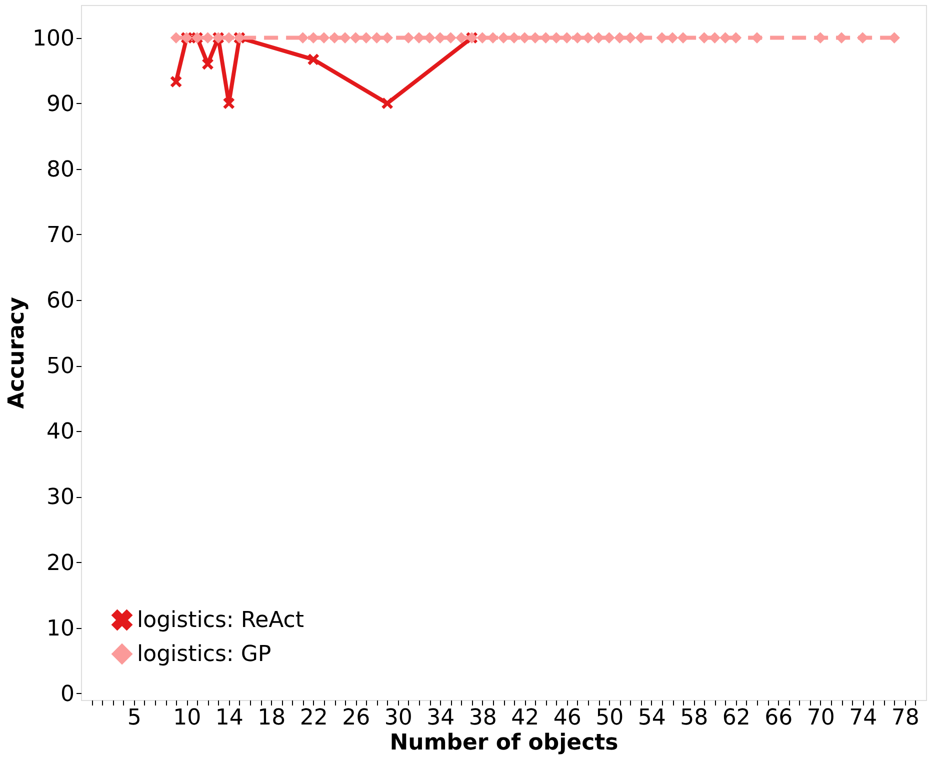 The image size is (931, 758). Describe the element at coordinates (440, 718) in the screenshot. I see `x-tick-label: 34` at that location.